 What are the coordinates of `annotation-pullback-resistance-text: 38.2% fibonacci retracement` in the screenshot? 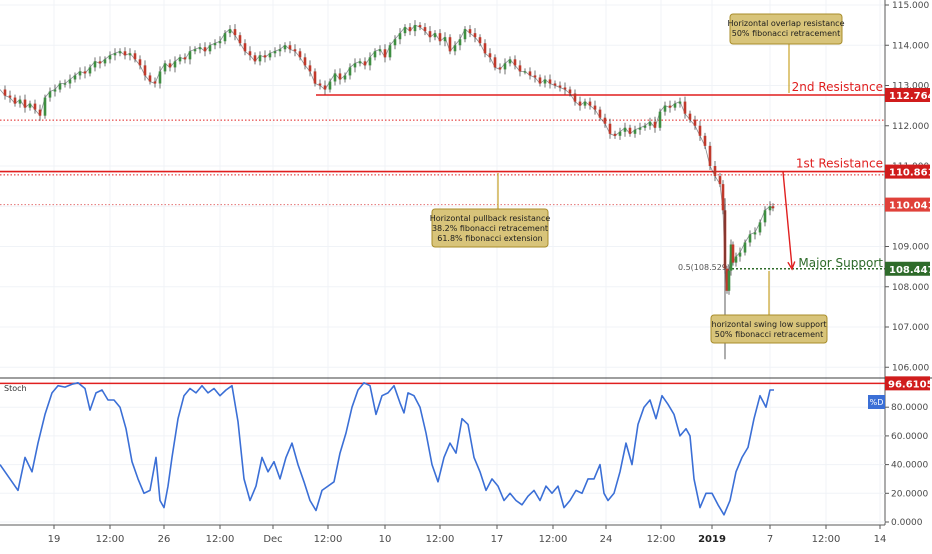 It's located at (490, 228).